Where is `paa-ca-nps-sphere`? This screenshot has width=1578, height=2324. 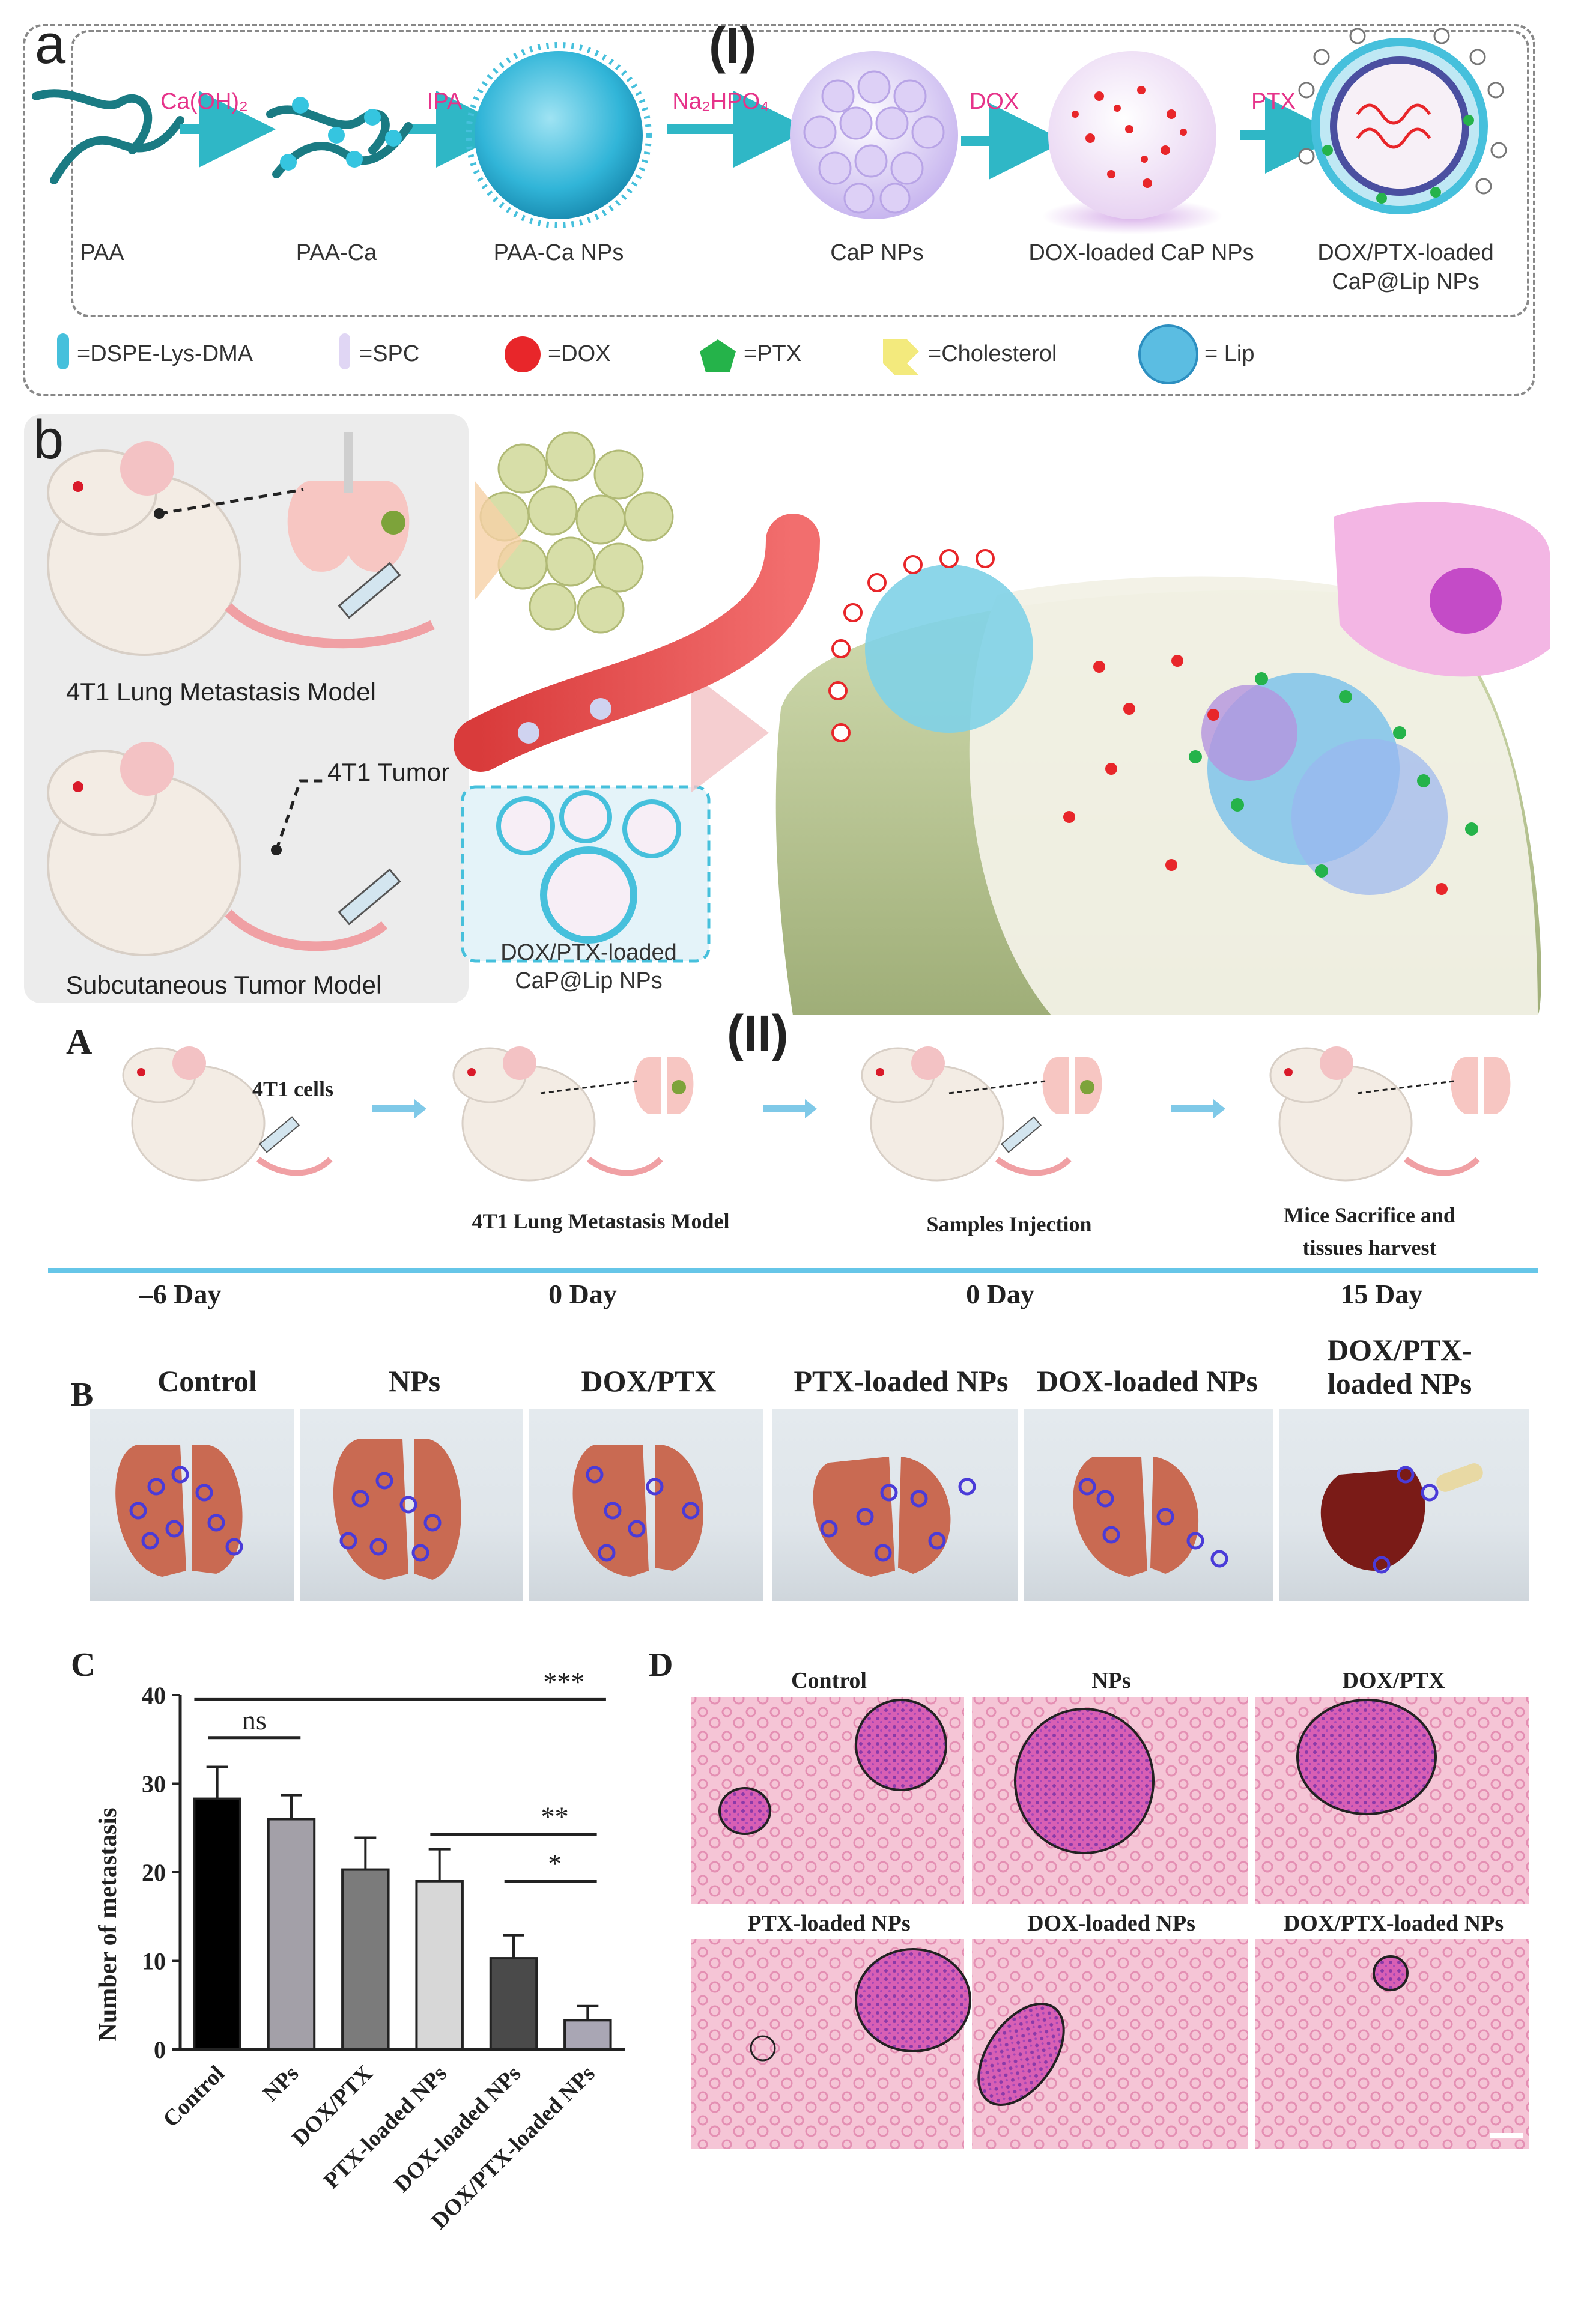
paa-ca-nps-sphere is located at coordinates (559, 135).